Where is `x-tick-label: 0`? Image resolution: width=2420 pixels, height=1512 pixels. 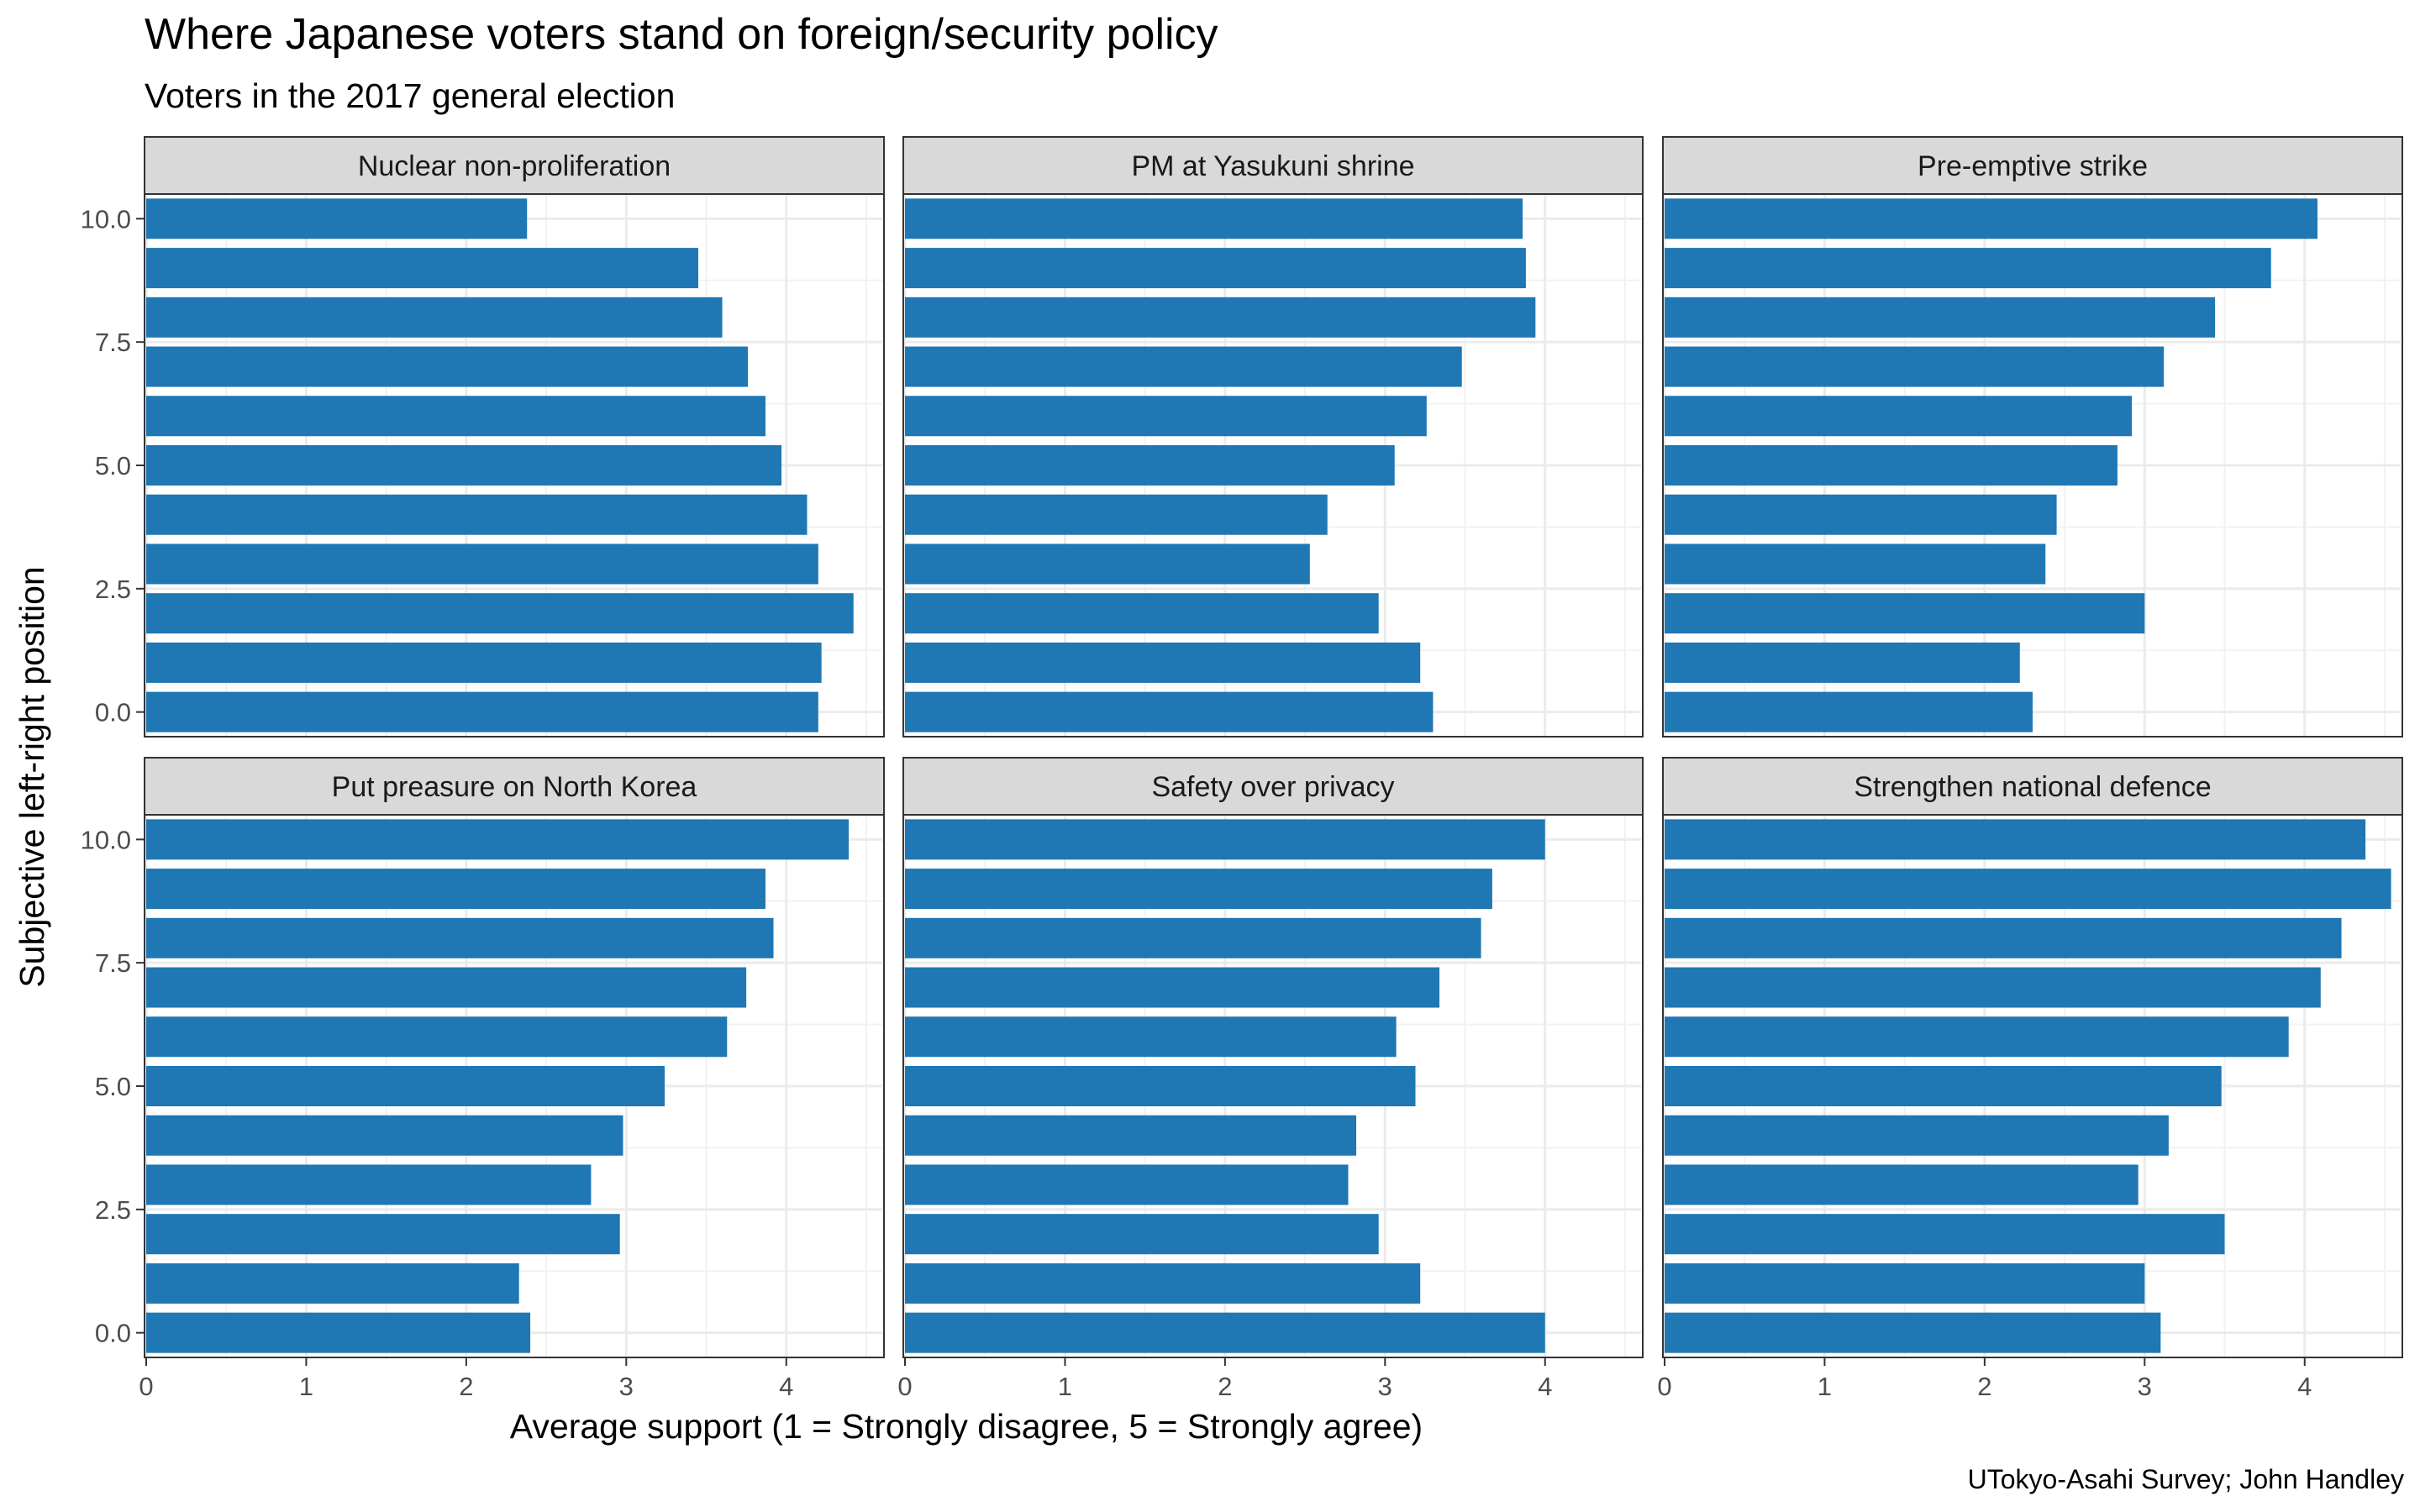 x-tick-label: 0 is located at coordinates (1664, 1386).